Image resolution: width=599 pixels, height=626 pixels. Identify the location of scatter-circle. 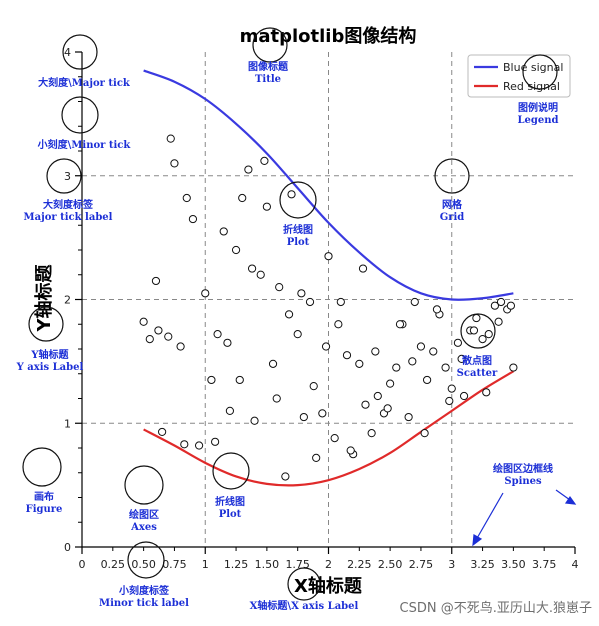
(478, 331).